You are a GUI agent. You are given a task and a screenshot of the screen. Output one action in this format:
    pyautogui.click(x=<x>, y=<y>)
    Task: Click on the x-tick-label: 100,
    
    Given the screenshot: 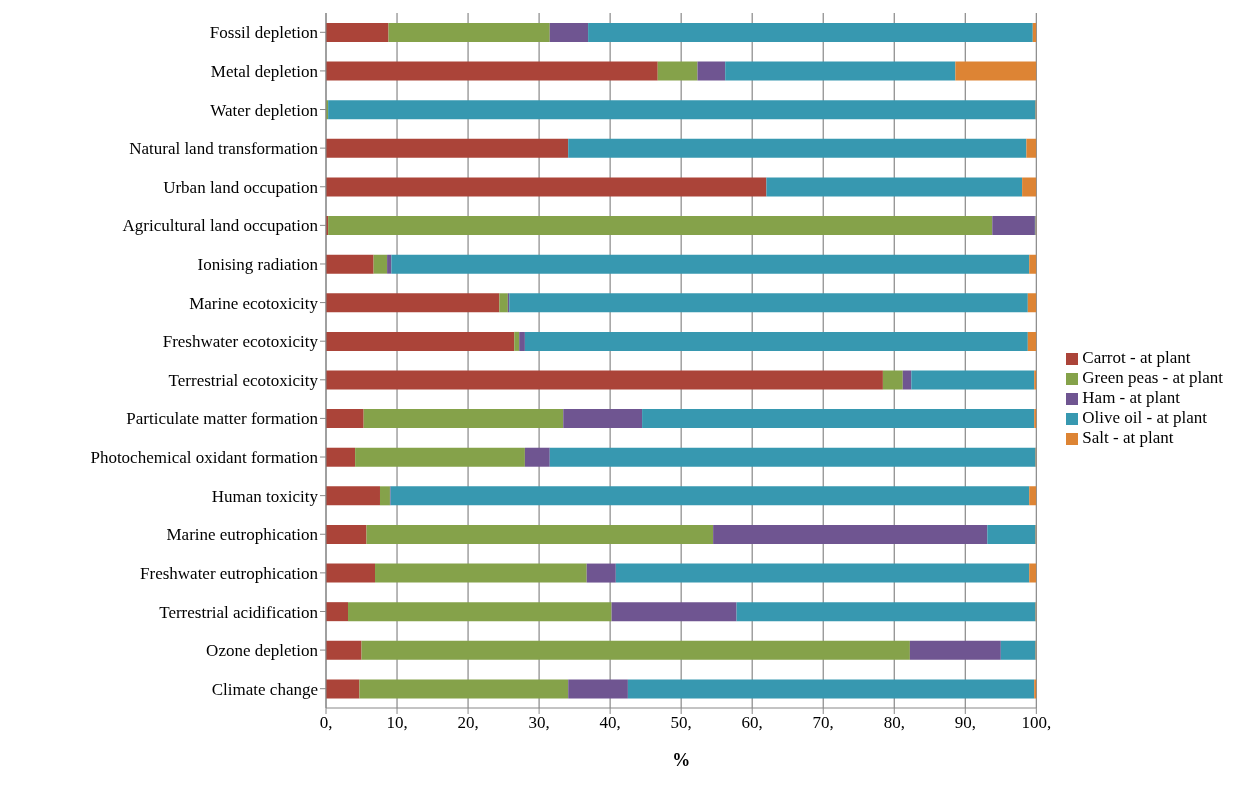 What is the action you would take?
    pyautogui.click(x=1036, y=723)
    